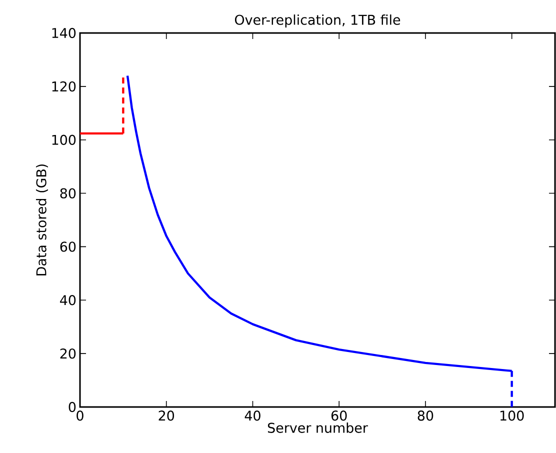 Image resolution: width=556 pixels, height=453 pixels. What do you see at coordinates (68, 353) in the screenshot?
I see `y-tick-label: 20` at bounding box center [68, 353].